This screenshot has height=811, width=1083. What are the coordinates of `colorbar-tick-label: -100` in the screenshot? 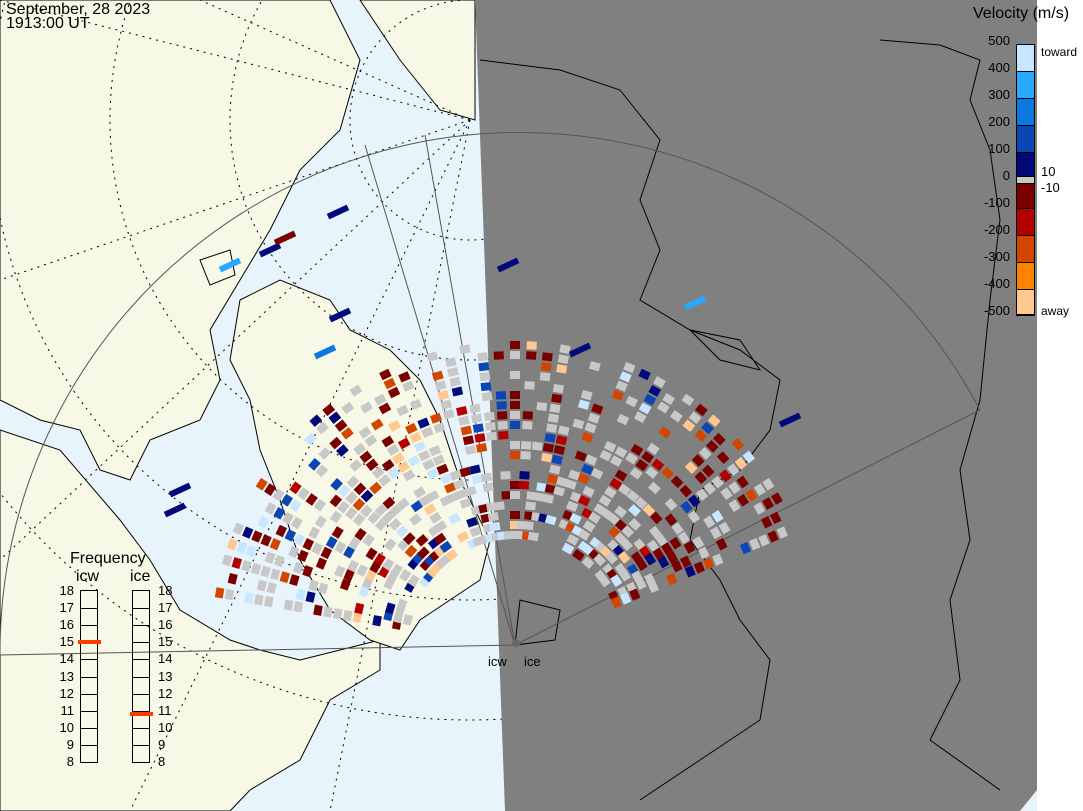 It's located at (996, 202).